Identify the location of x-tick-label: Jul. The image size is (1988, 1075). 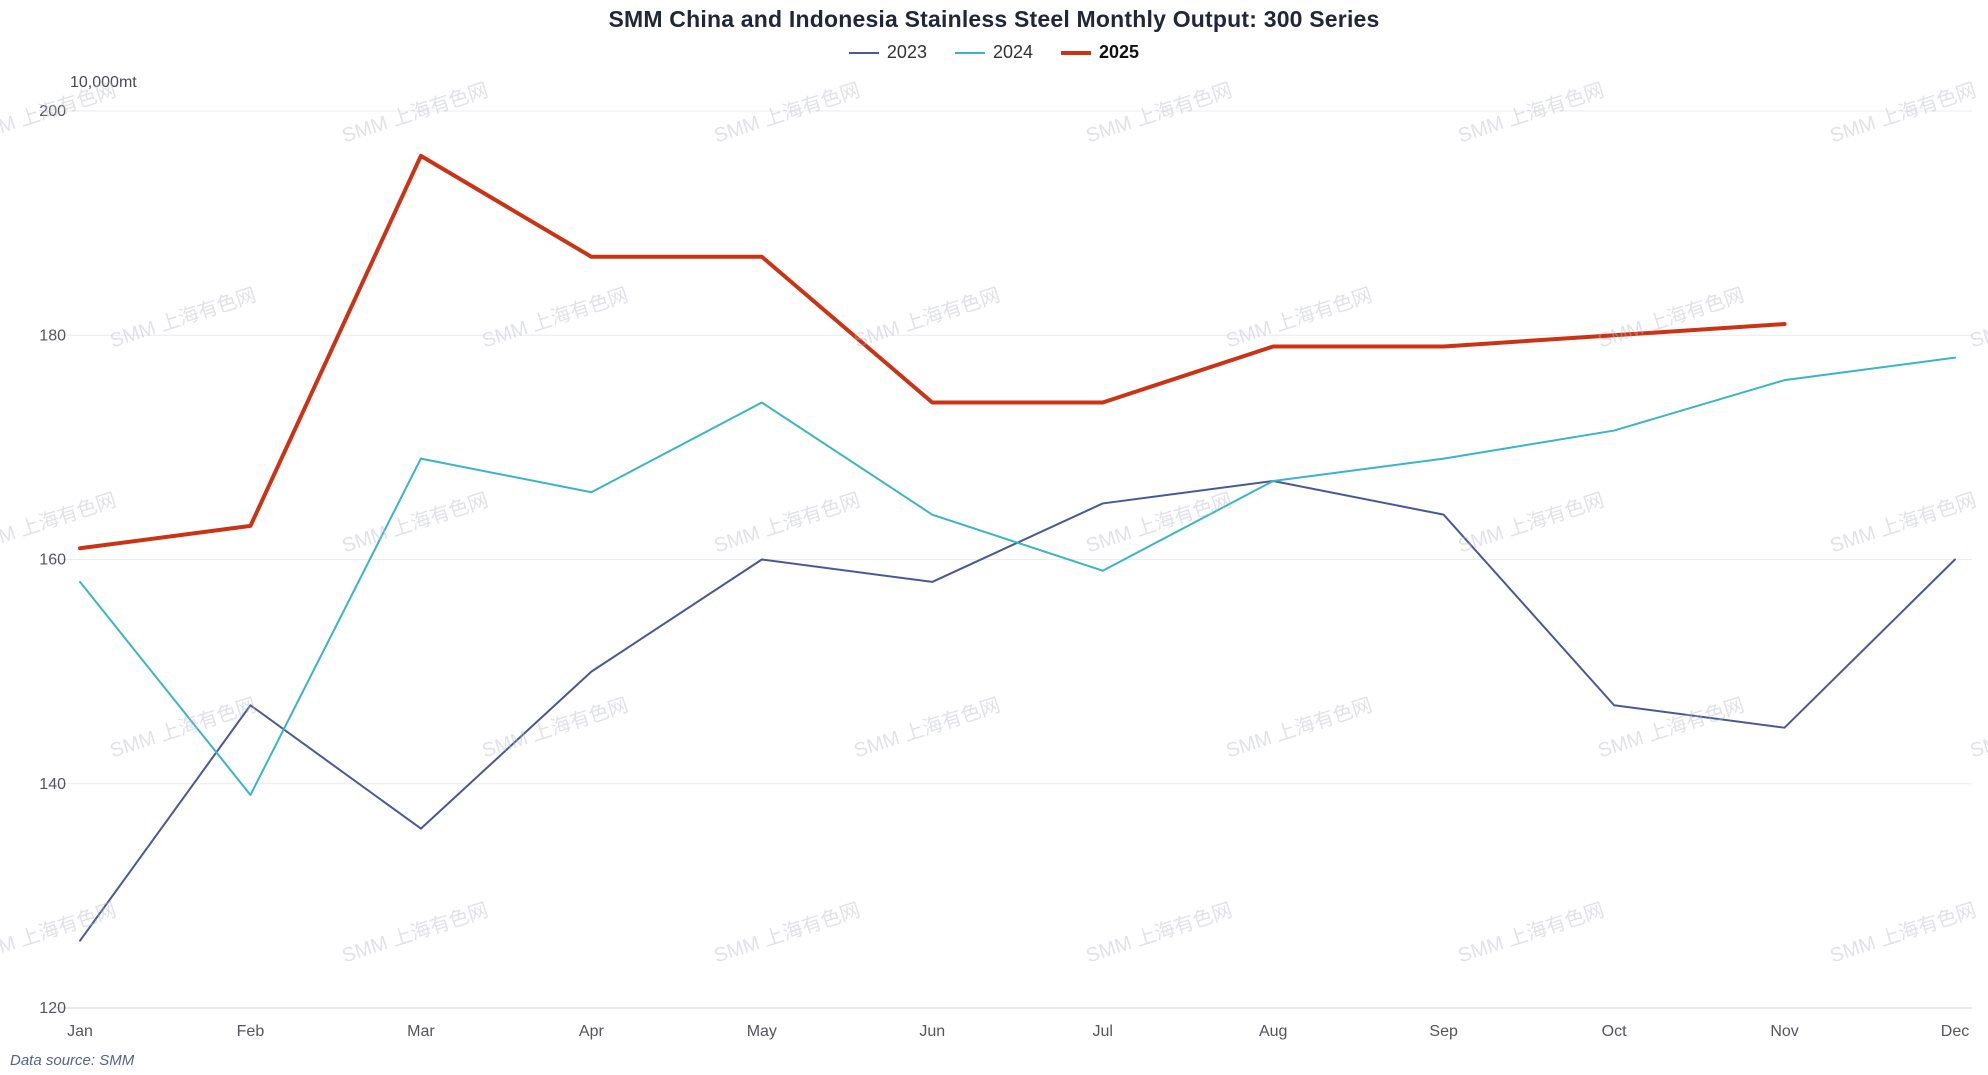
(1103, 1031).